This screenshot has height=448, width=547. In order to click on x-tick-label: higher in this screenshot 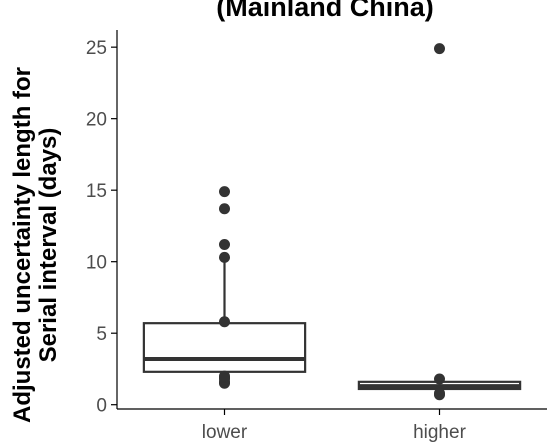, I will do `click(439, 432)`.